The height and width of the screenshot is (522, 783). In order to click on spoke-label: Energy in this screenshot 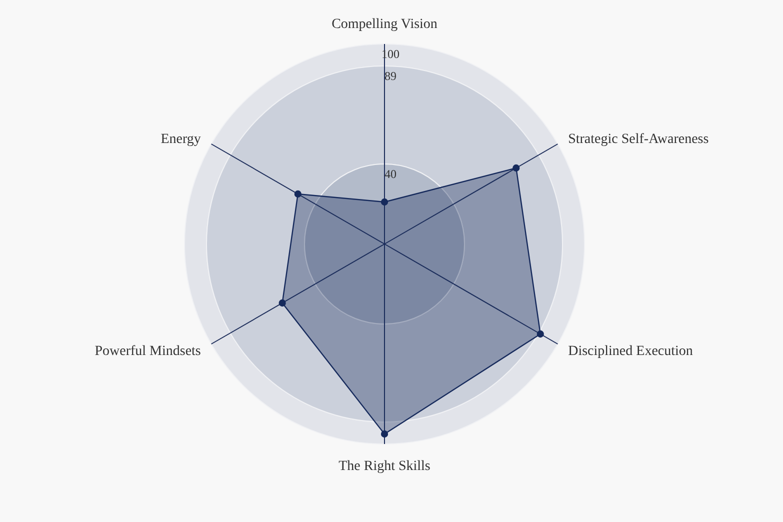, I will do `click(180, 139)`.